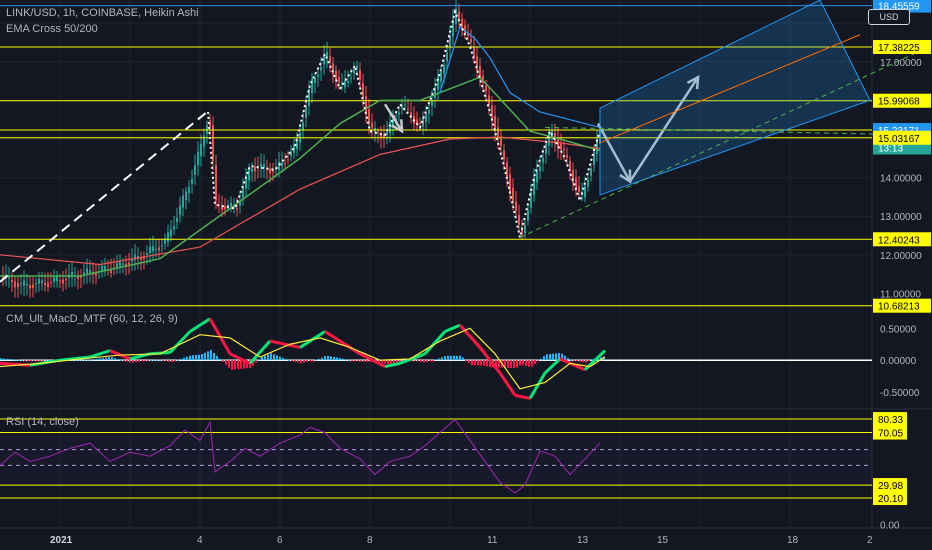 This screenshot has width=932, height=550. Describe the element at coordinates (890, 432) in the screenshot. I see `rsi-label-bg` at that location.